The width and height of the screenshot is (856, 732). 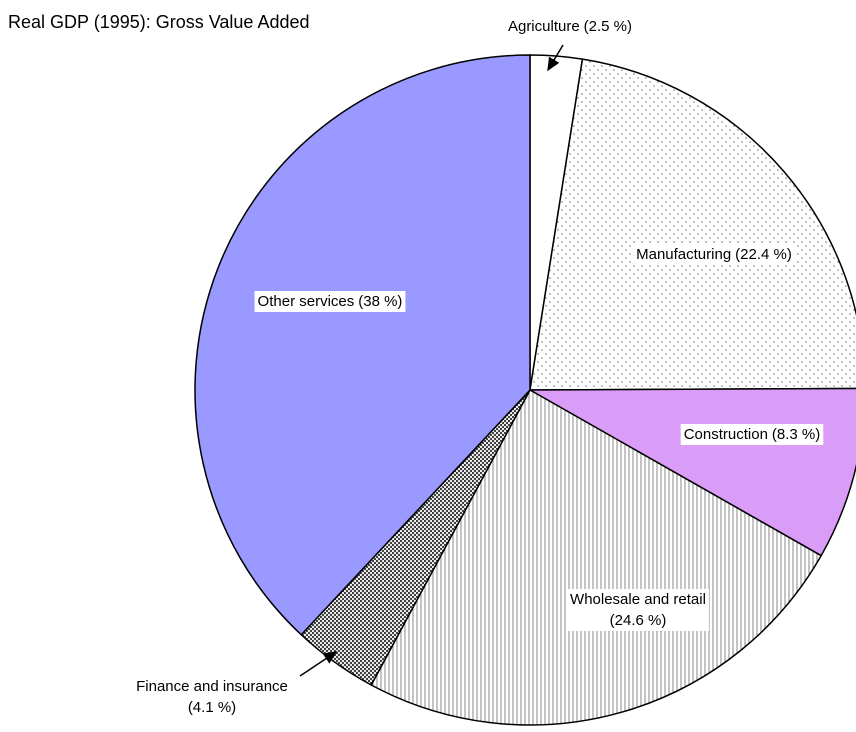 What do you see at coordinates (159, 22) in the screenshot?
I see `chart-title: Real GDP (1995): Gross Value Added` at bounding box center [159, 22].